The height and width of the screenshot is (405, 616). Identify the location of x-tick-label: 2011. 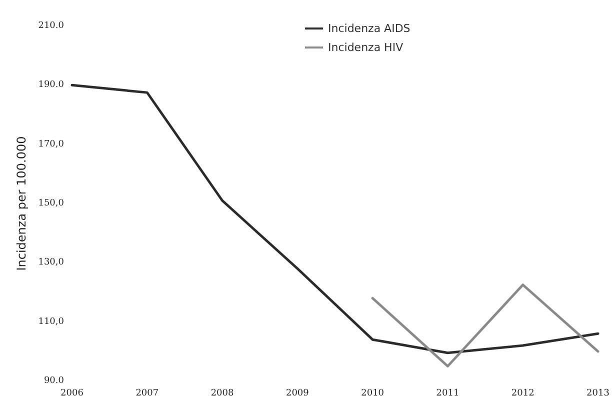
(448, 393).